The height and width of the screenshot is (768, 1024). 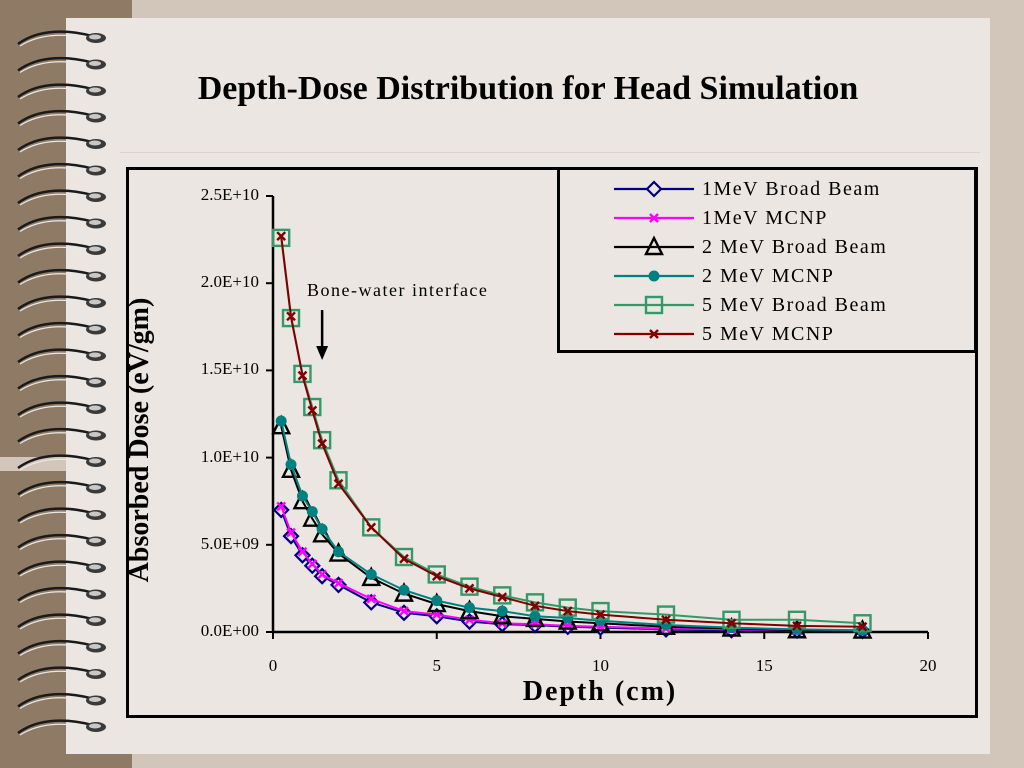 What do you see at coordinates (437, 665) in the screenshot?
I see `x-tick-label: 5` at bounding box center [437, 665].